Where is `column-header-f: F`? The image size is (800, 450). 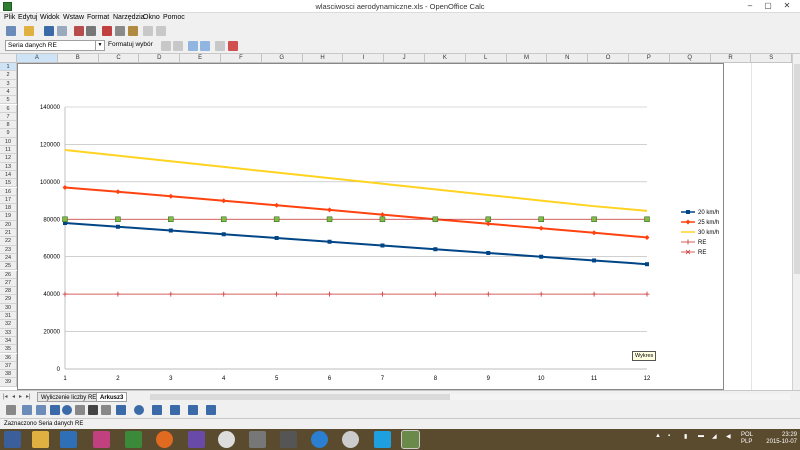 column-header-f: F is located at coordinates (241, 58).